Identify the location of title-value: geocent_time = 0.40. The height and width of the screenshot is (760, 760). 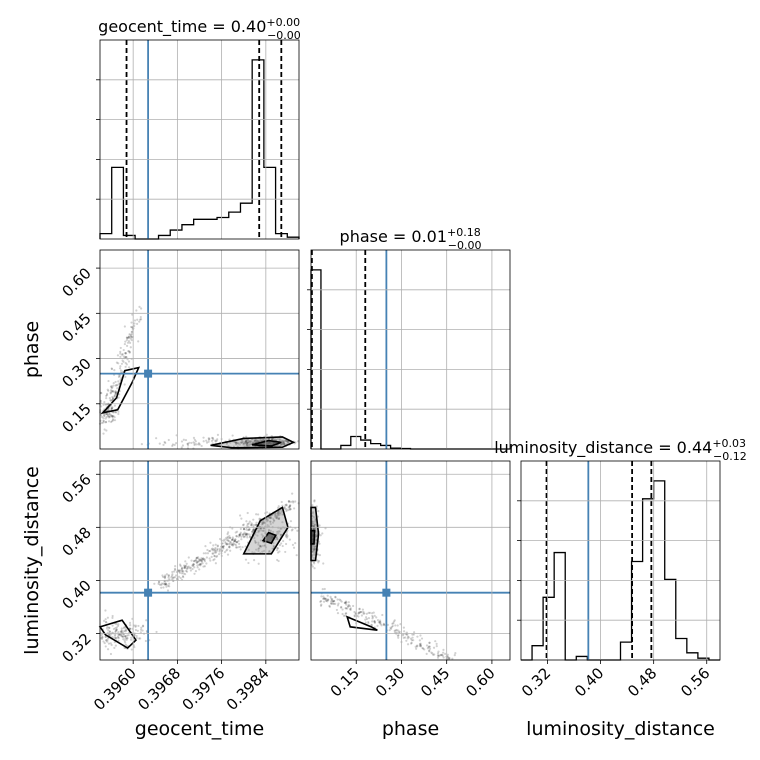
(182, 27).